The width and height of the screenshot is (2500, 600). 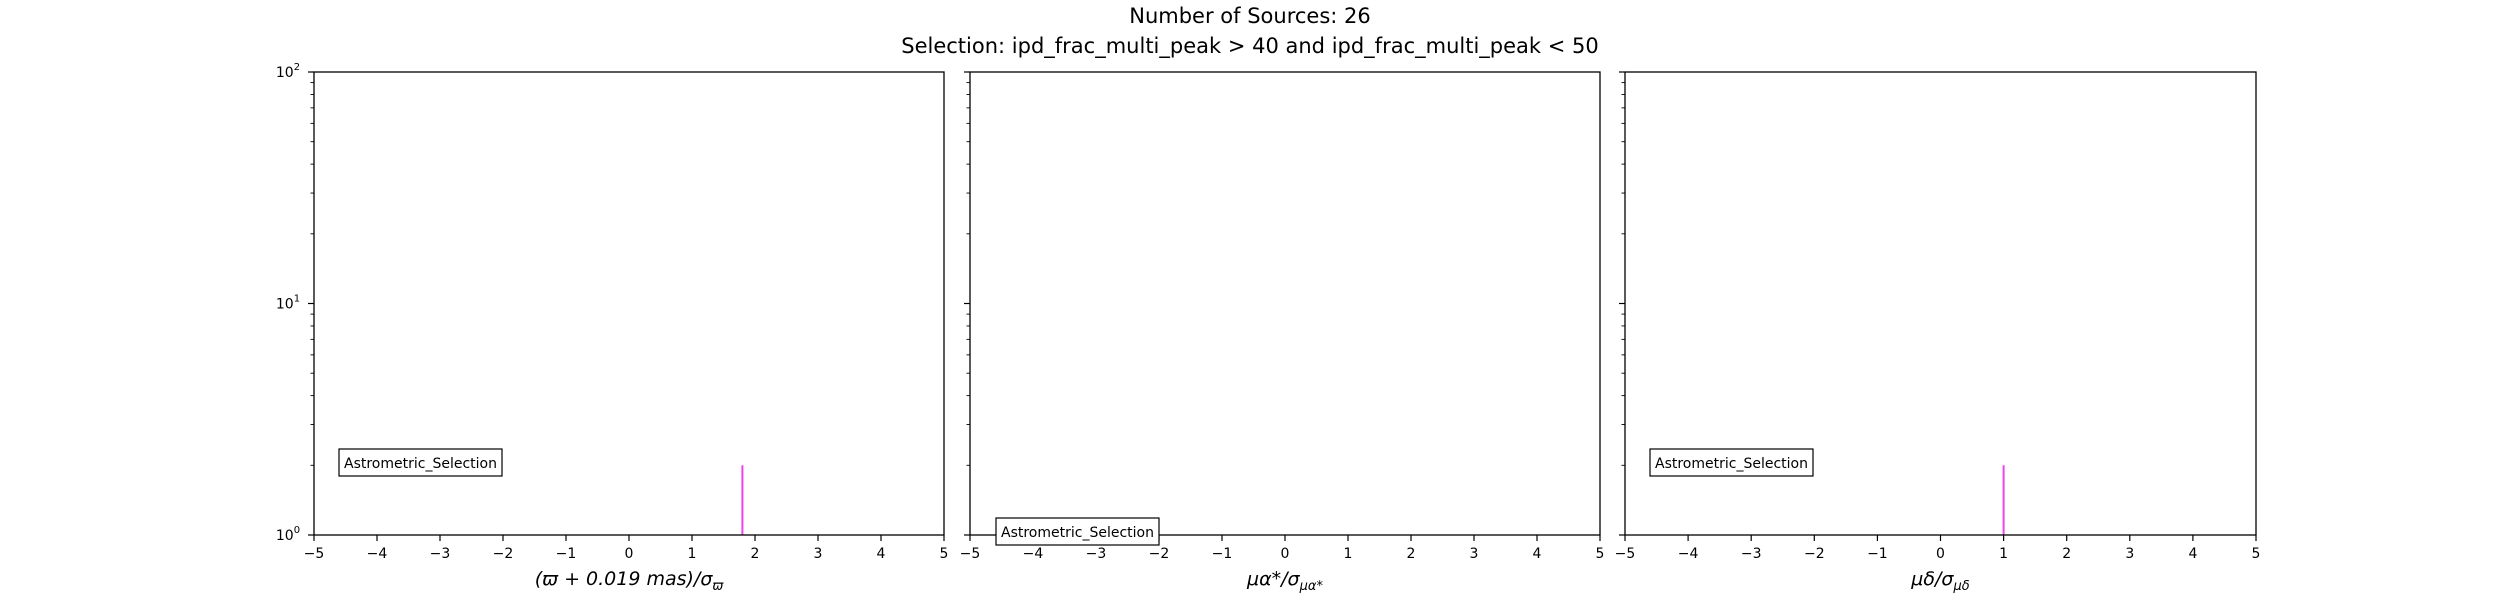 I want to click on x-axis-label: μδ/σμδ, so click(x=1939, y=581).